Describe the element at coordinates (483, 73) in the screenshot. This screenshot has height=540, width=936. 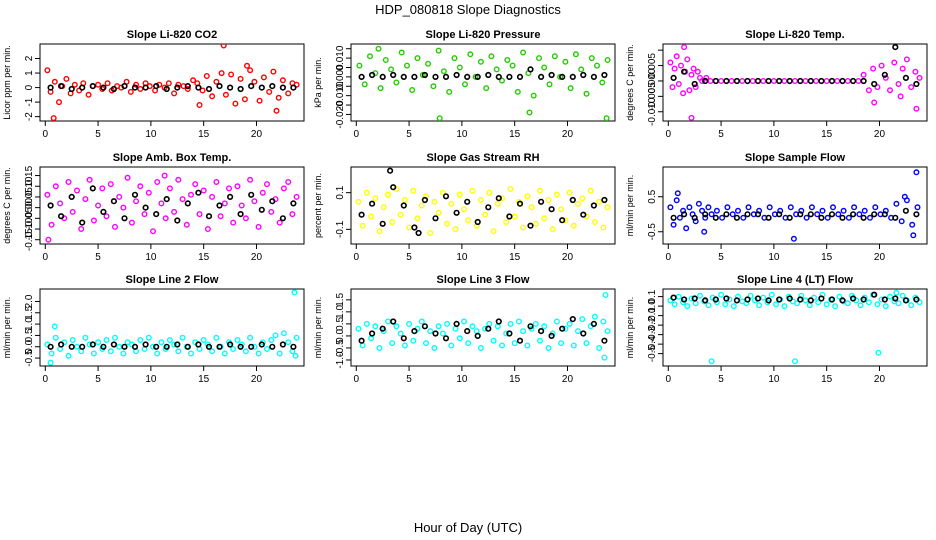
I see `series-hourly` at that location.